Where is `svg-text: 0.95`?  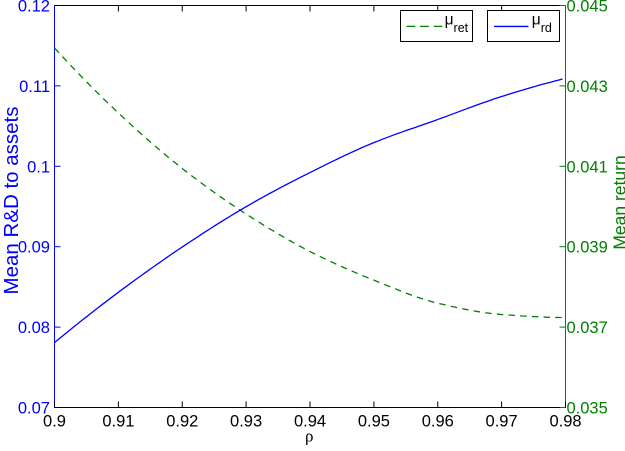 svg-text: 0.95 is located at coordinates (374, 421).